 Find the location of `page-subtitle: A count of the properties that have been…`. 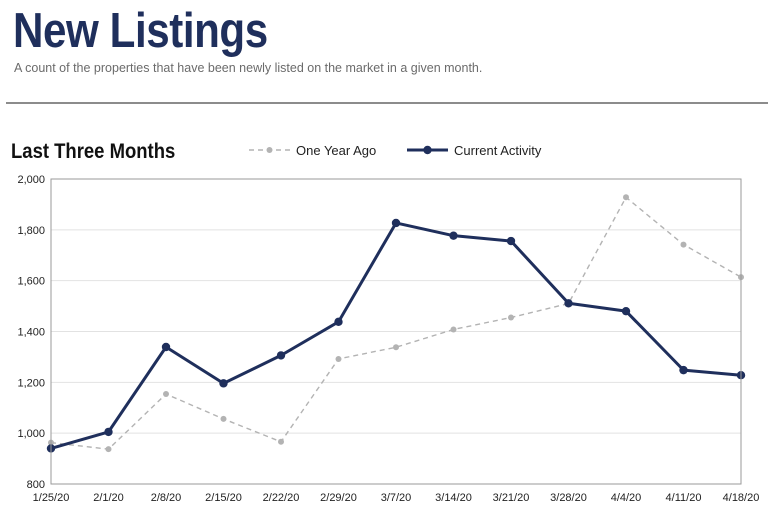

page-subtitle: A count of the properties that have been… is located at coordinates (248, 68).